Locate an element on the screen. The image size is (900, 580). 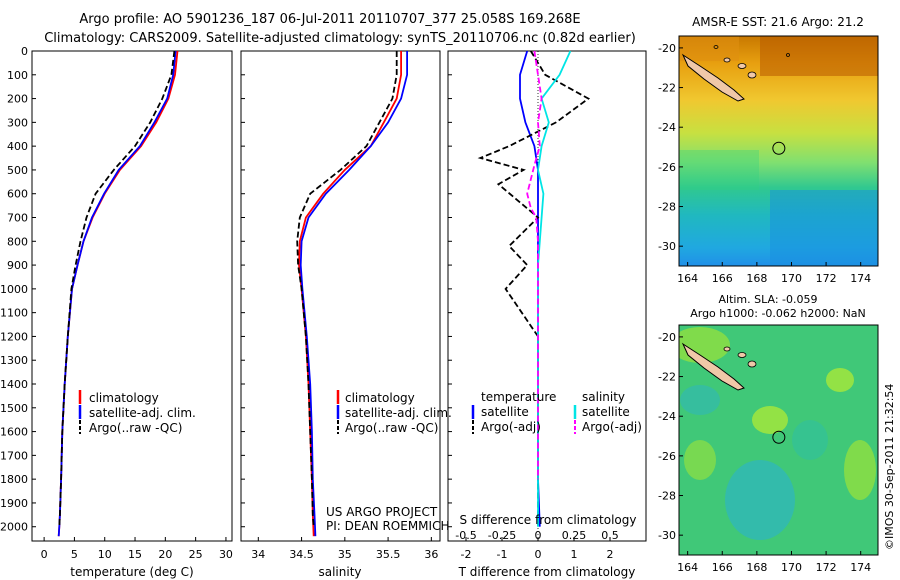
temperature-tick-label: 25 is located at coordinates (196, 554).